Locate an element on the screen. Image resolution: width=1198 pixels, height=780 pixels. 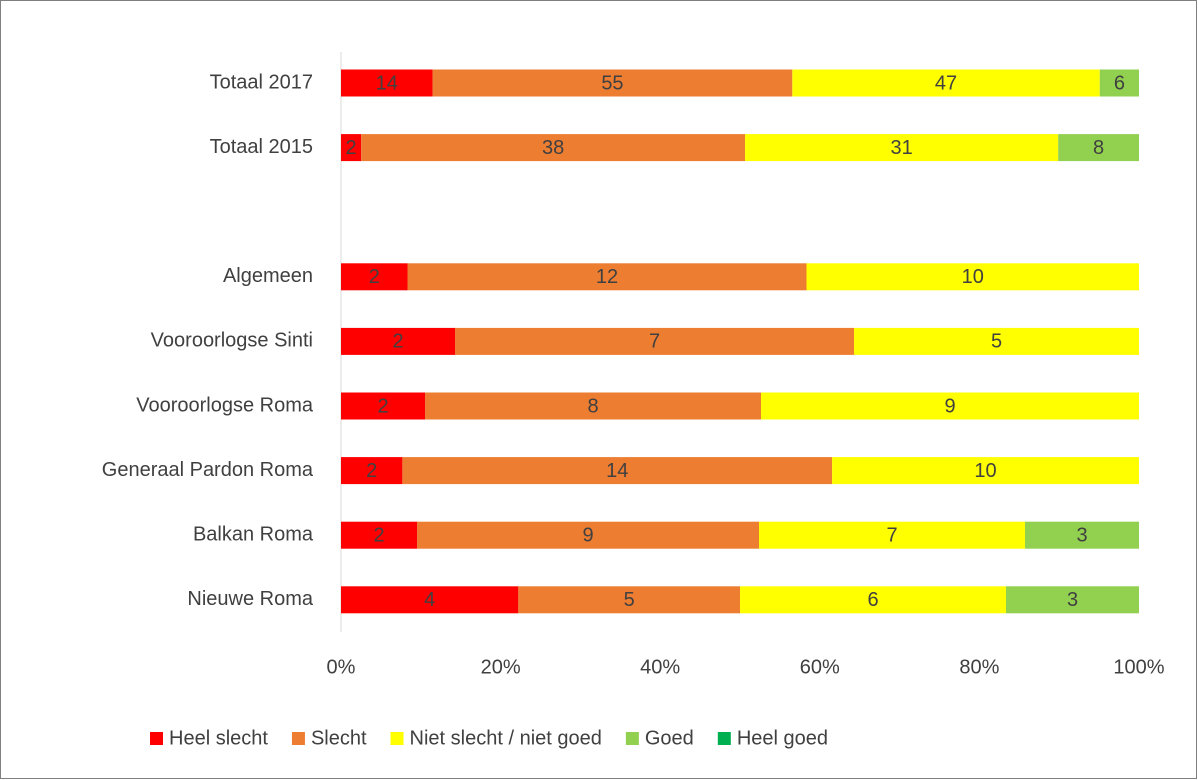
legend-label: Heel slecht is located at coordinates (218, 738).